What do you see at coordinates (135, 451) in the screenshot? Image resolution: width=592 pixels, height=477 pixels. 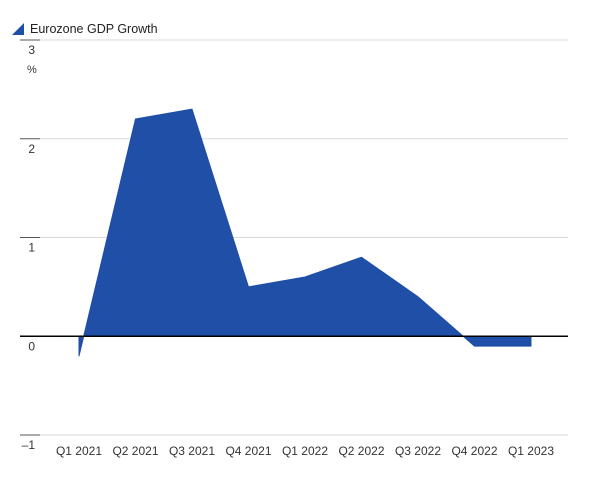 I see `x-tick-label: Q2 2021` at bounding box center [135, 451].